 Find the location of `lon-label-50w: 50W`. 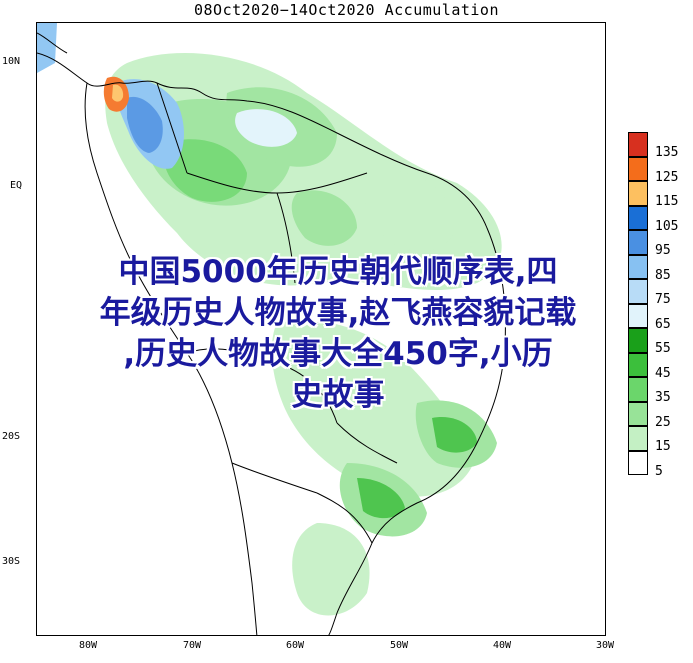

lon-label-50w: 50W is located at coordinates (399, 645).